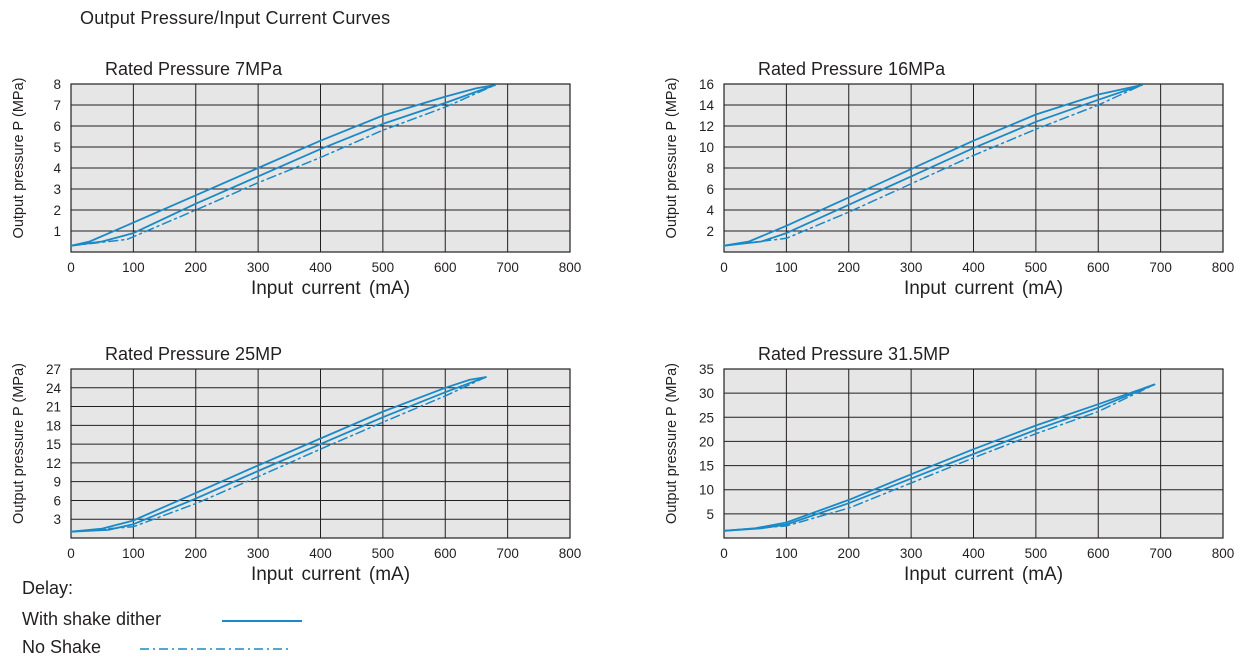  I want to click on page-title: Output Pressure/Input Current Curves, so click(235, 18).